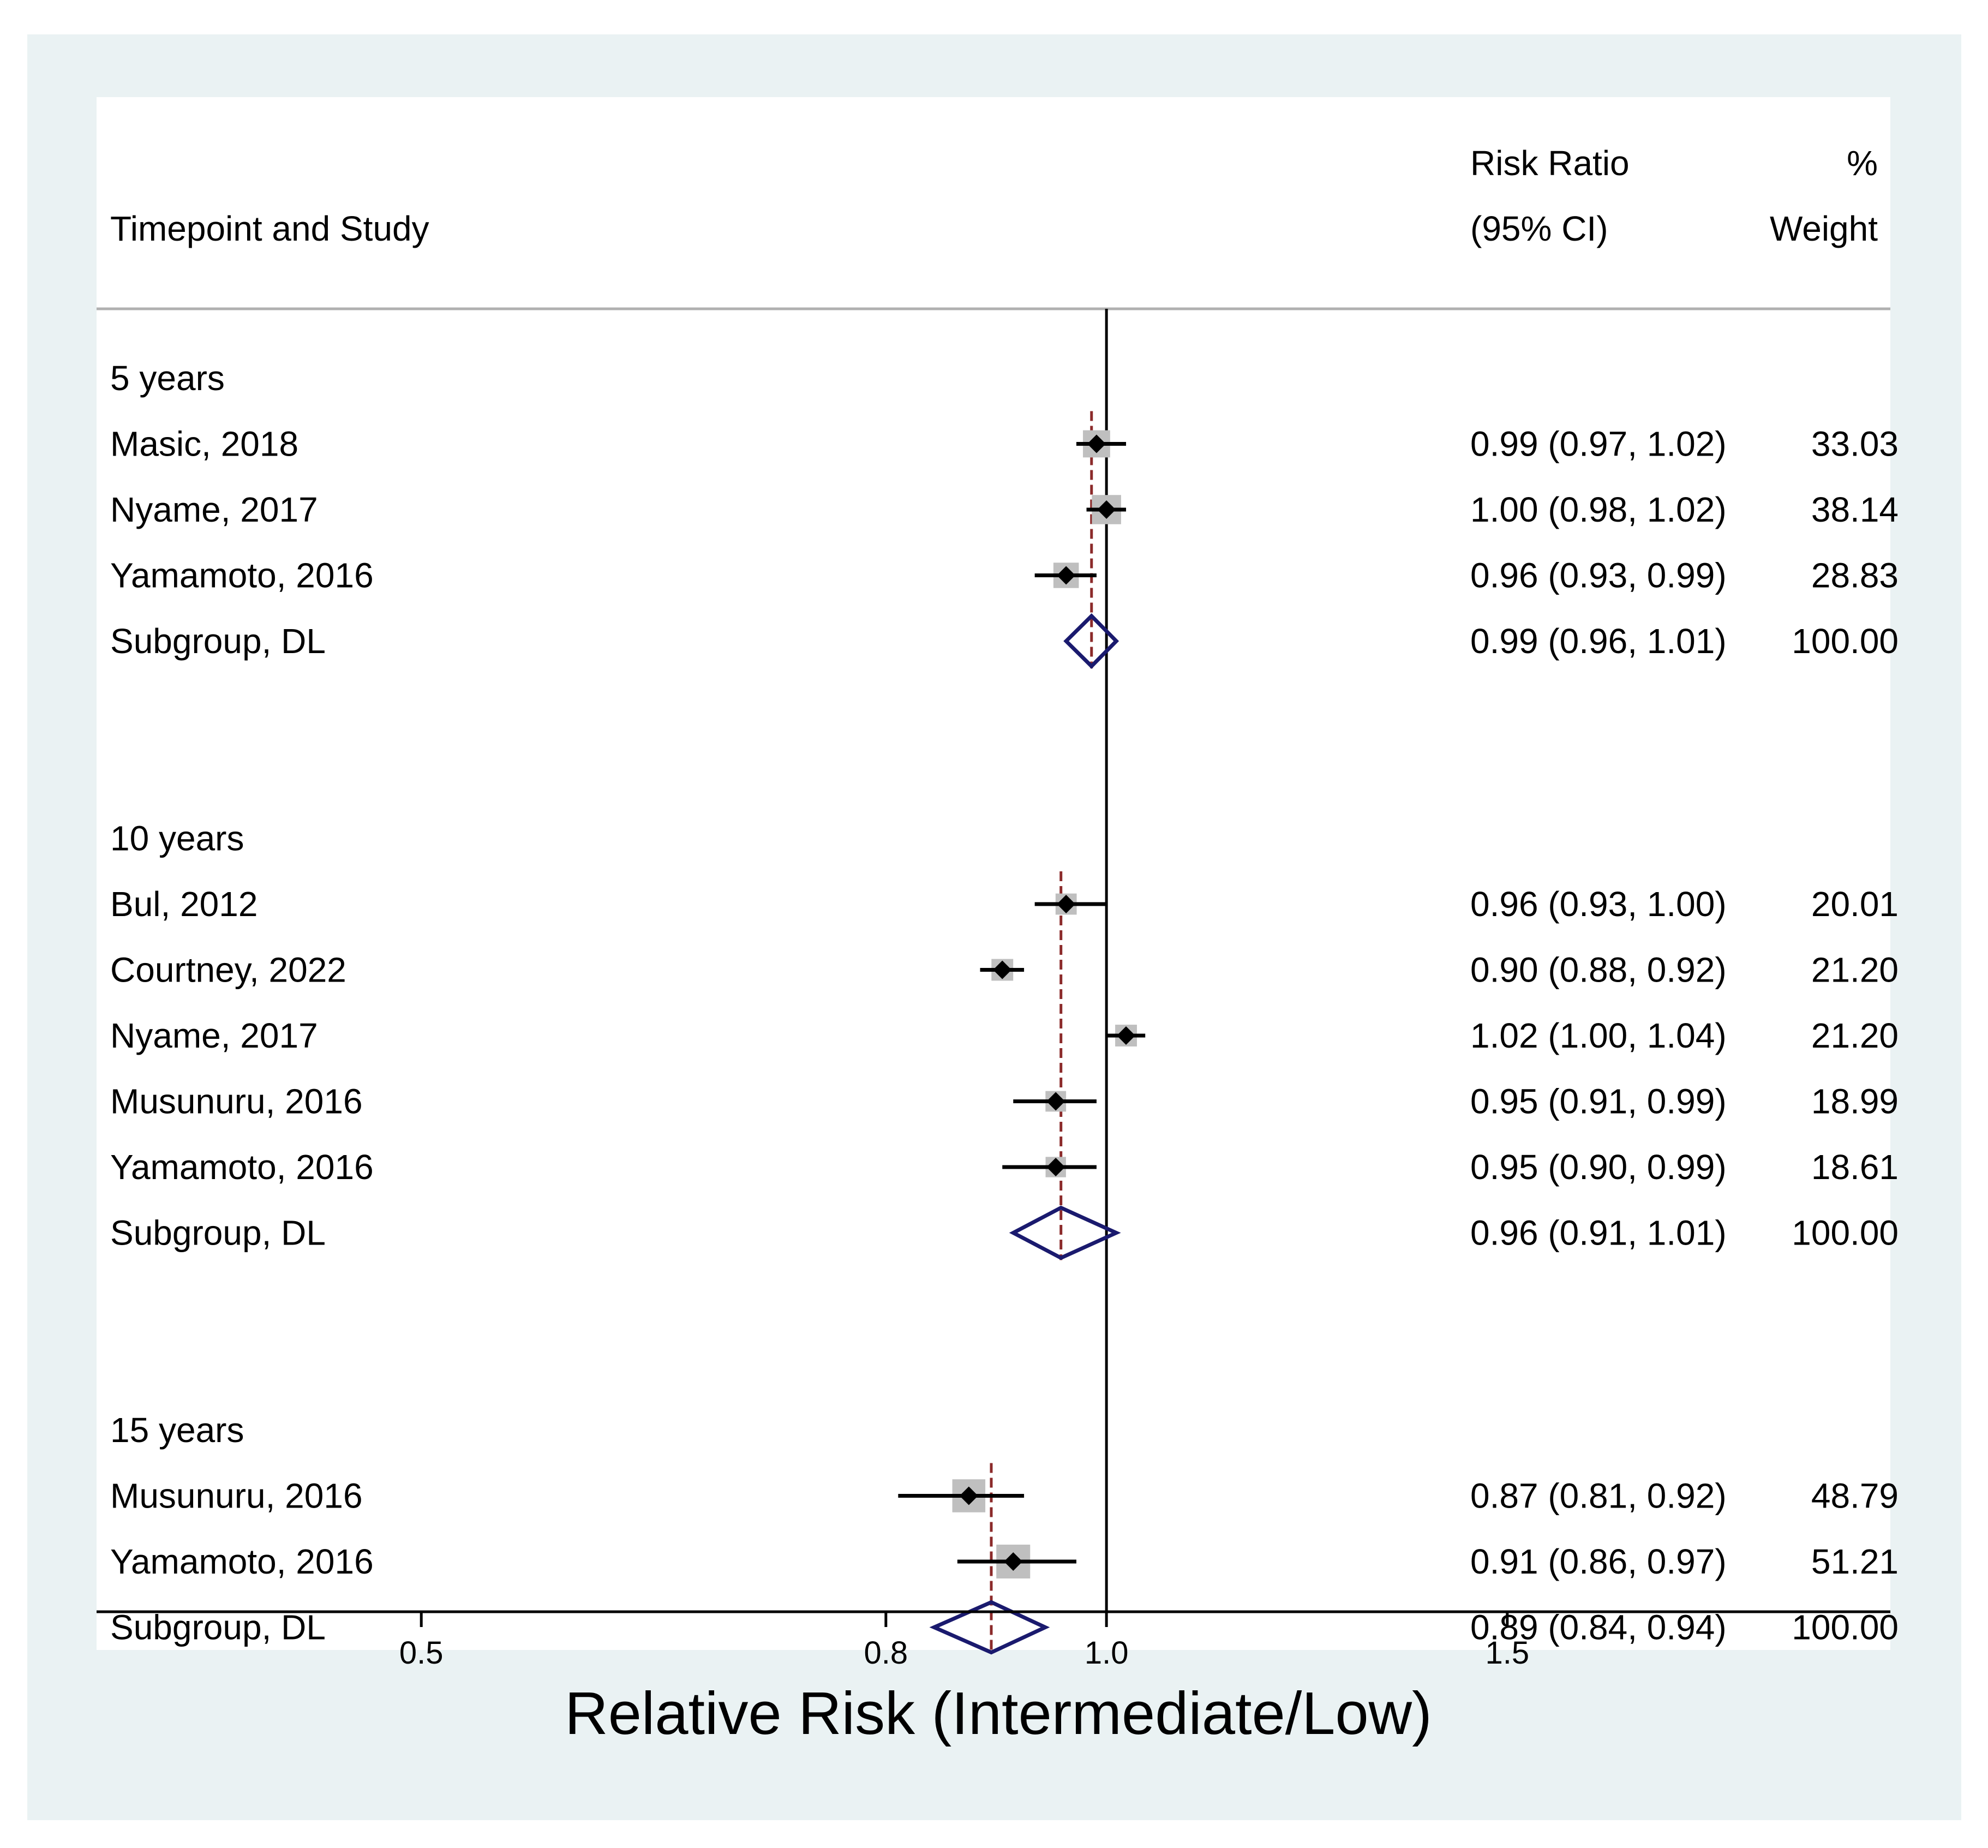 The image size is (1988, 1848). I want to click on study-rr-ci: 0.99 (0.97, 1.02), so click(1598, 444).